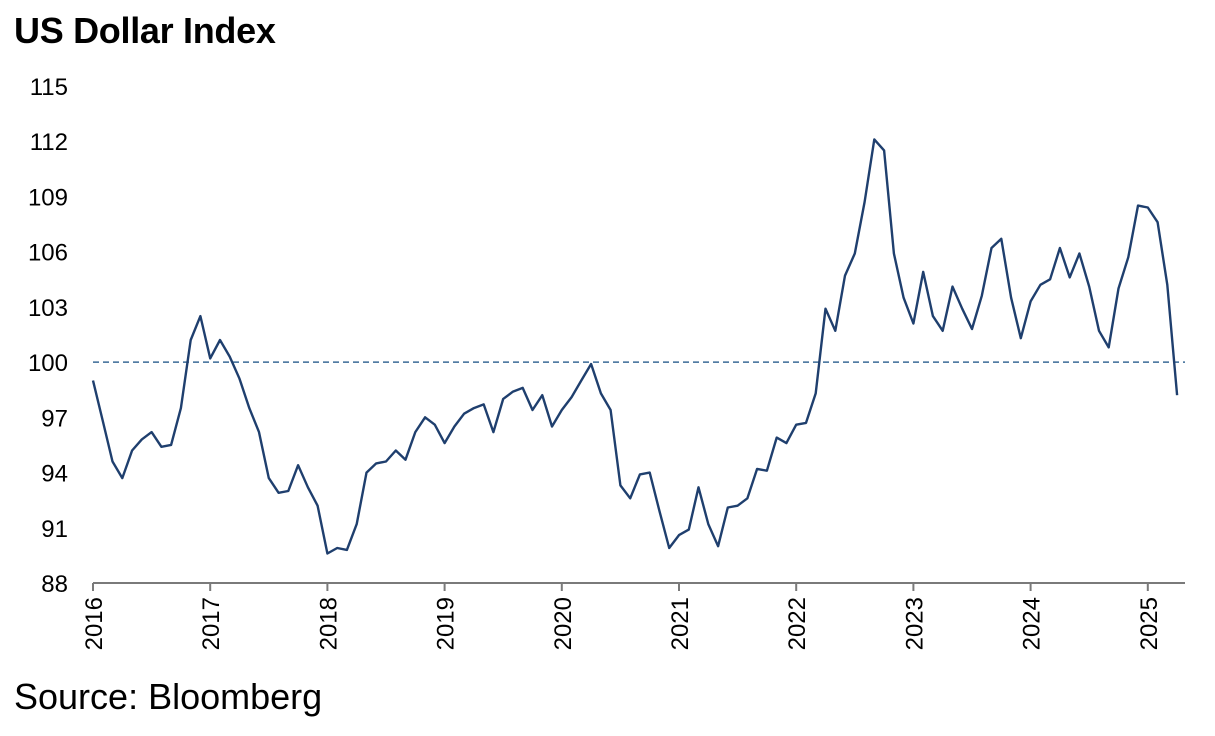 This screenshot has height=736, width=1215. I want to click on y-tick-label: 94, so click(54, 474).